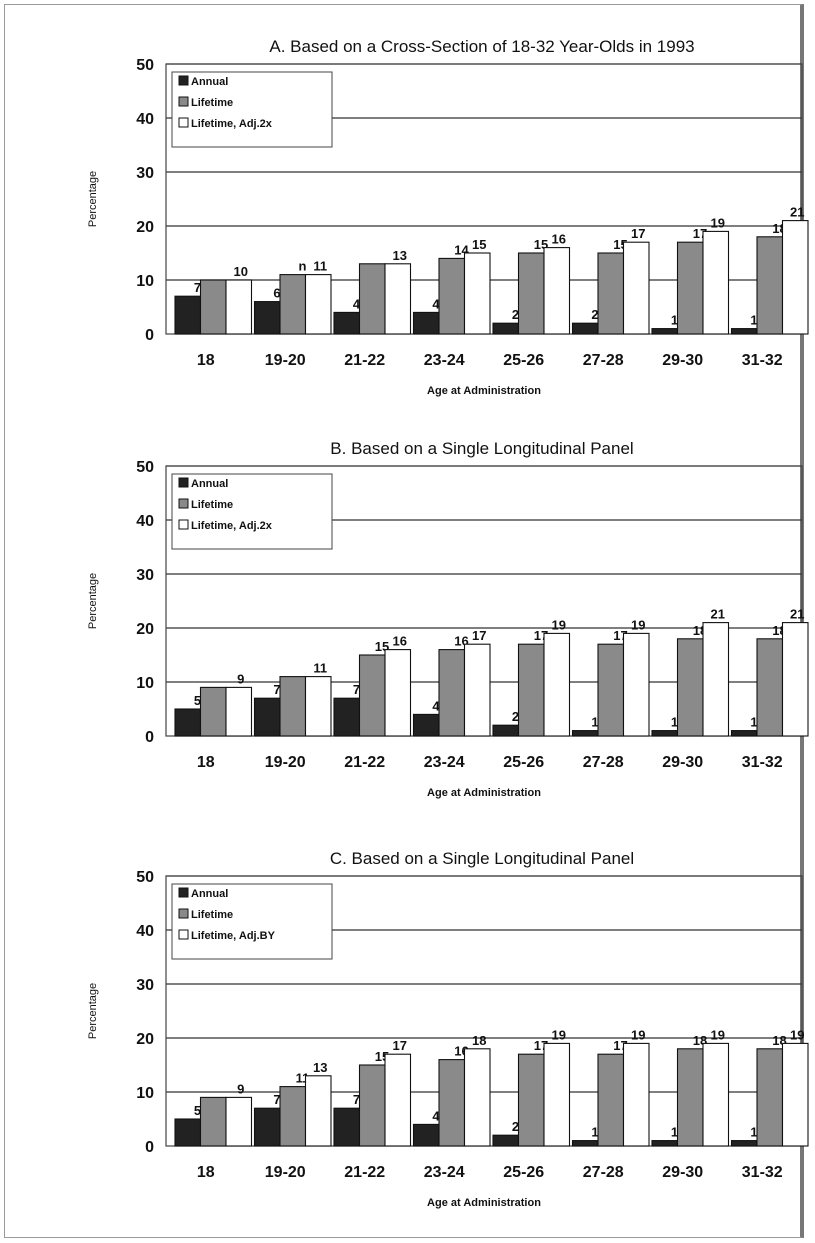 This screenshot has height=1243, width=815. What do you see at coordinates (197, 1110) in the screenshot?
I see `data-label-annual: 5` at bounding box center [197, 1110].